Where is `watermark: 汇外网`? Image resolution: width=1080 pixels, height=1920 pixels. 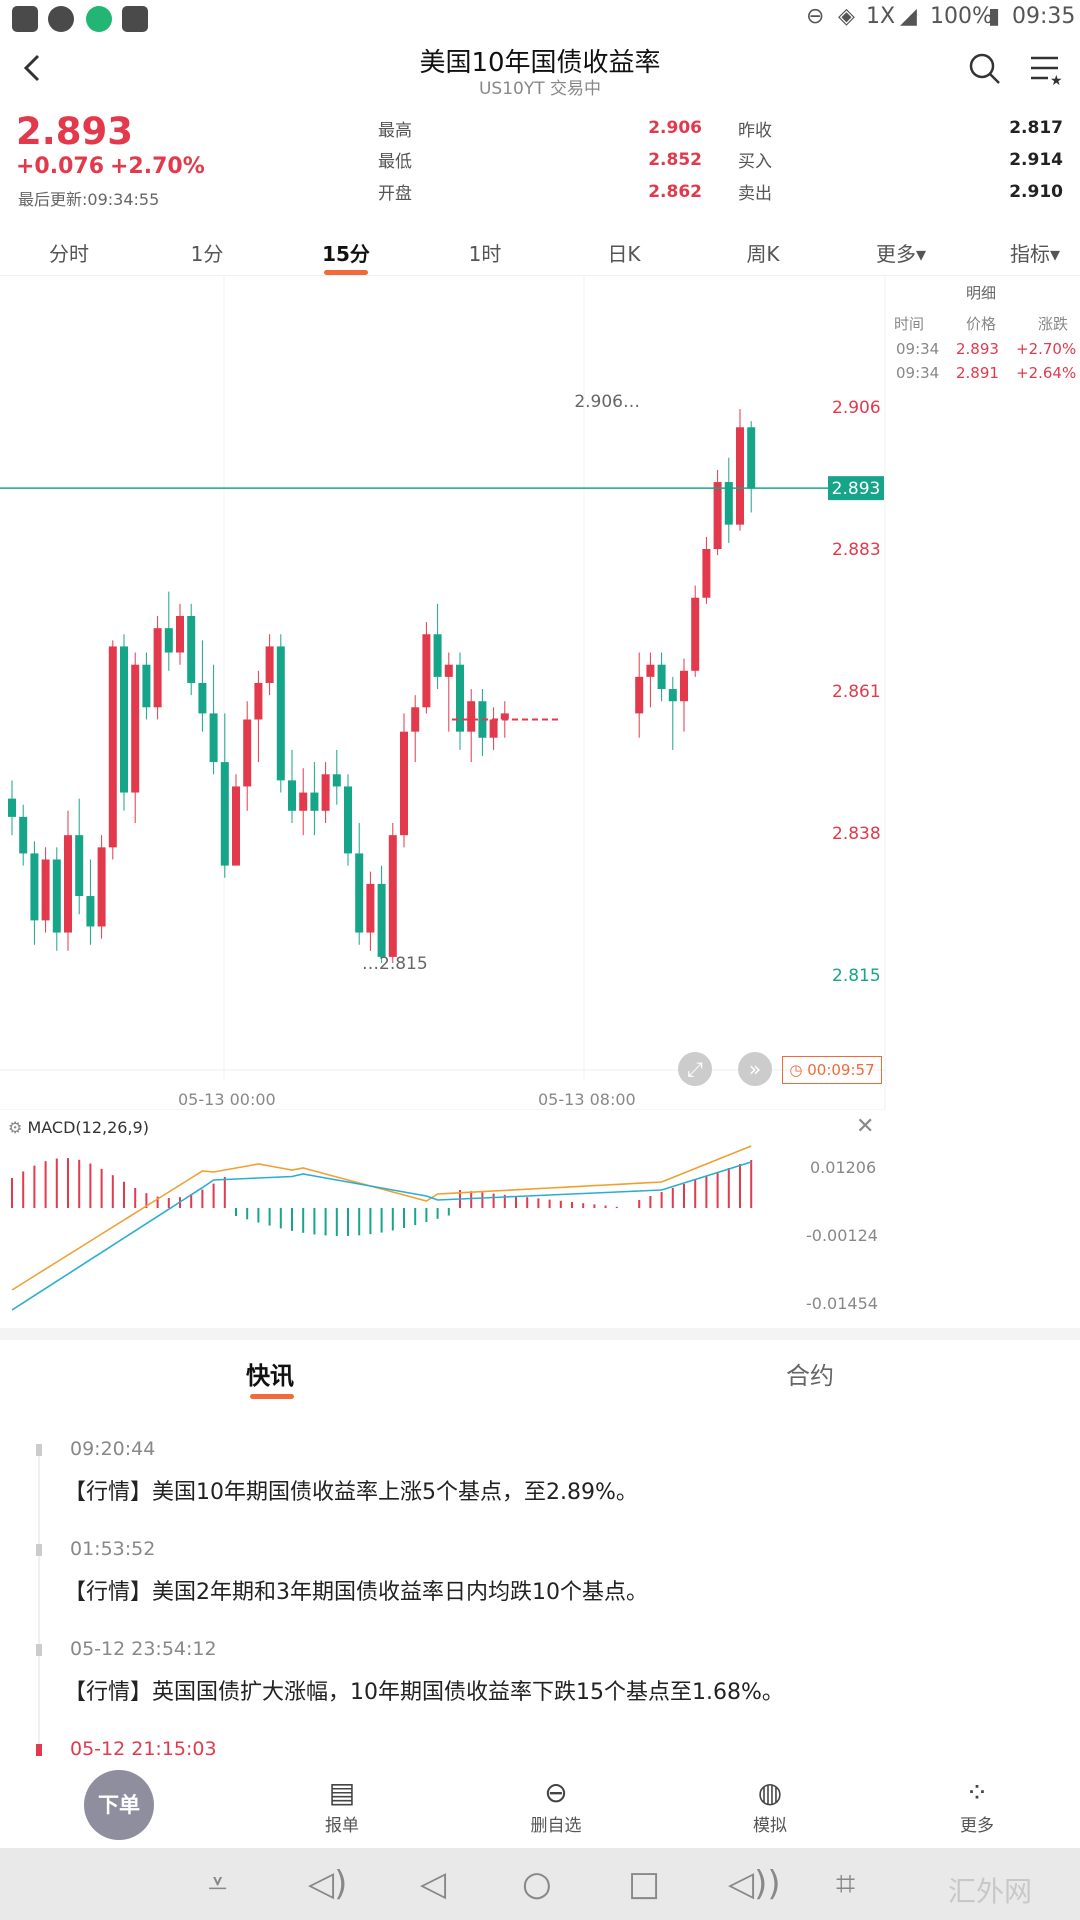
watermark: 汇外网 is located at coordinates (990, 1891).